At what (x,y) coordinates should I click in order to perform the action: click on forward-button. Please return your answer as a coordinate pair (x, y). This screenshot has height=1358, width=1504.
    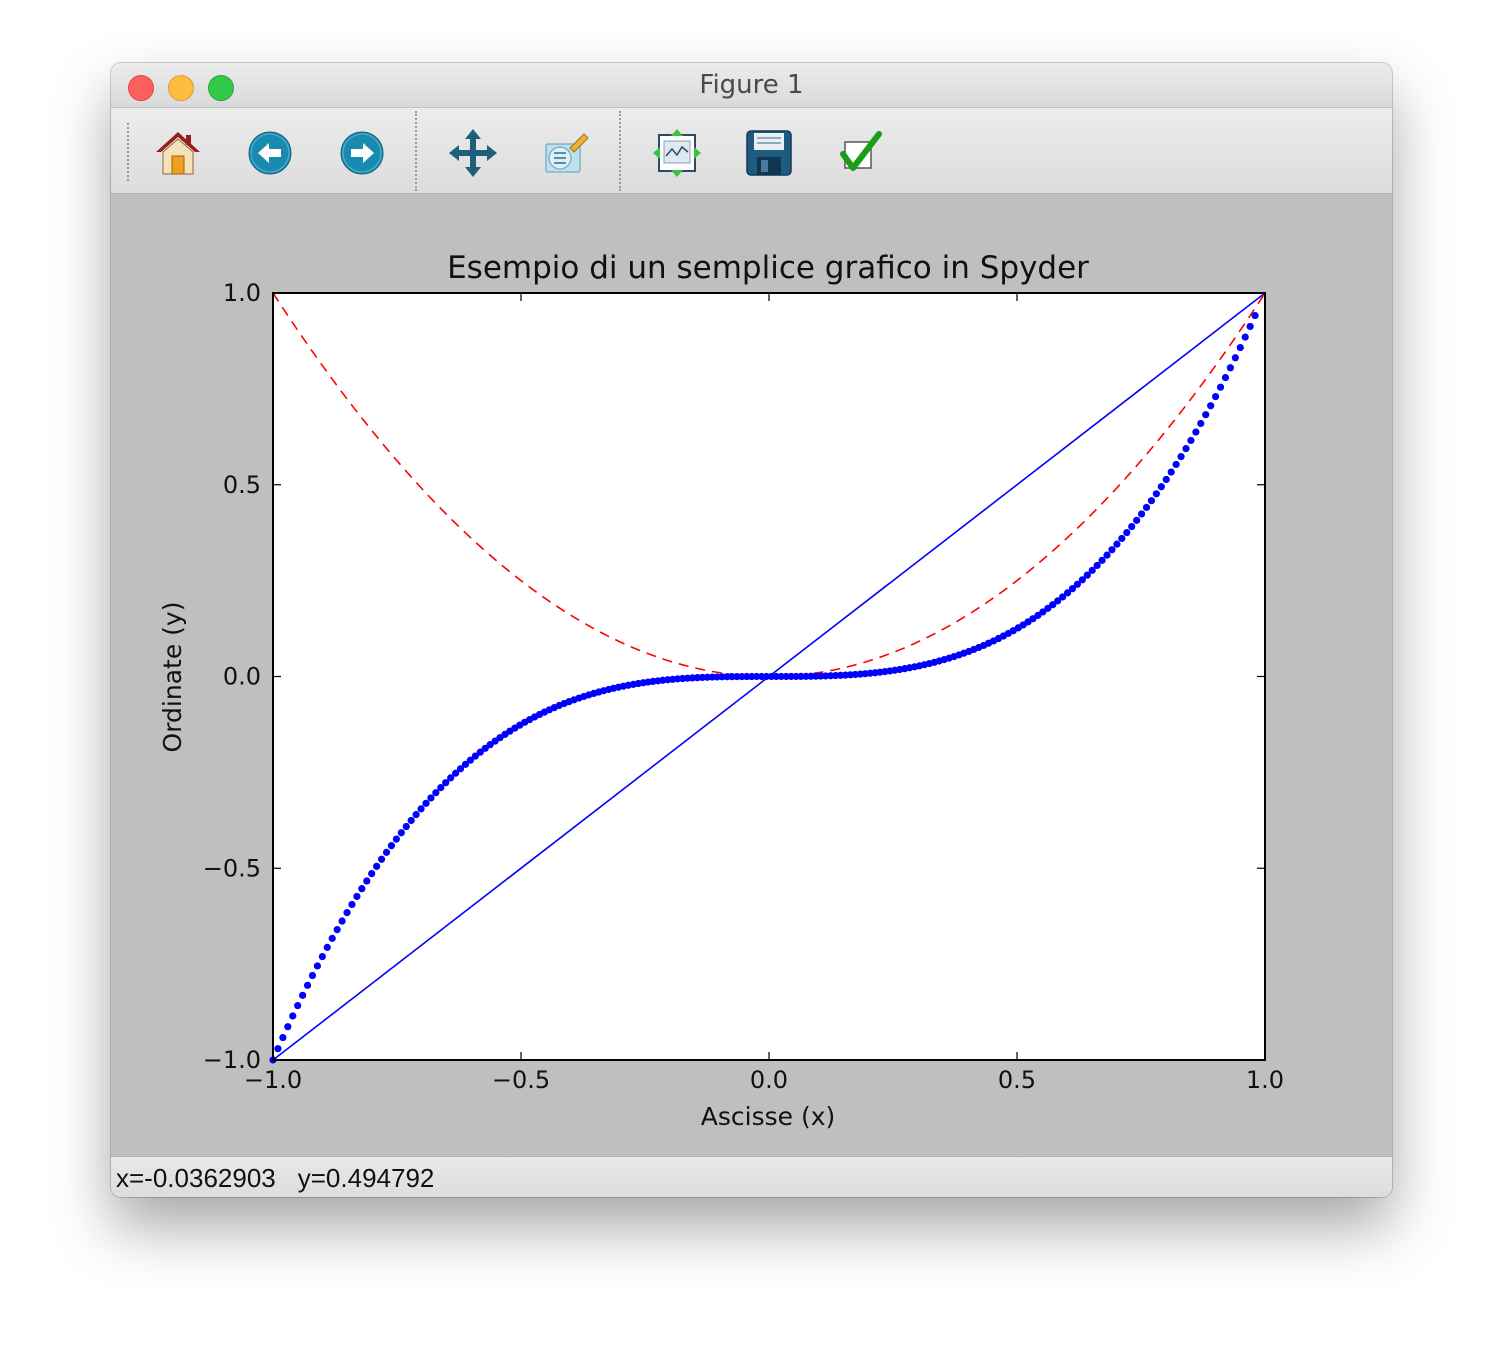
    Looking at the image, I should click on (362, 153).